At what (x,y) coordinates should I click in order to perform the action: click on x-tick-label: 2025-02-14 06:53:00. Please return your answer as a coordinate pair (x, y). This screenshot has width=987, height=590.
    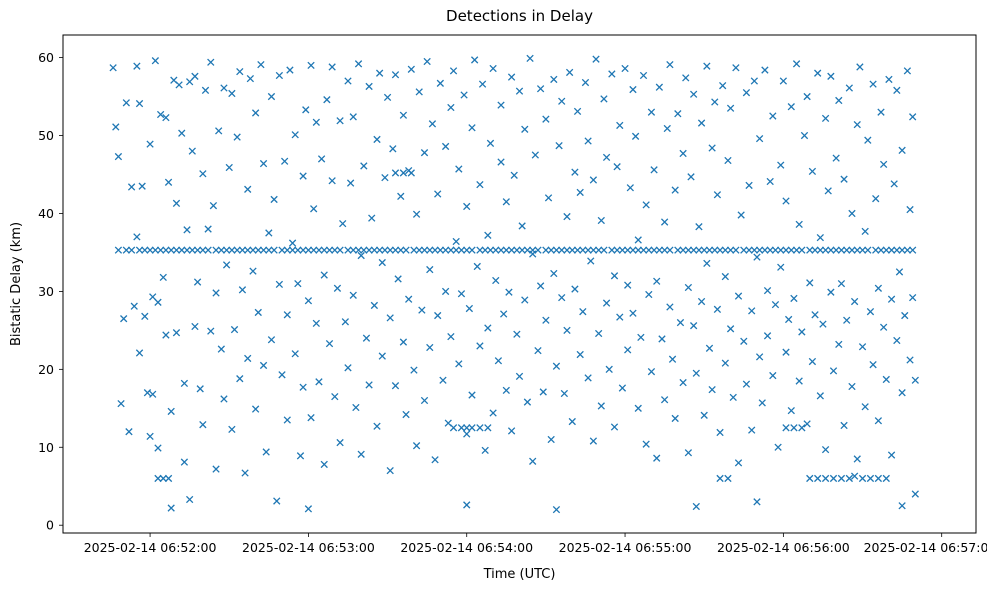
    Looking at the image, I should click on (308, 547).